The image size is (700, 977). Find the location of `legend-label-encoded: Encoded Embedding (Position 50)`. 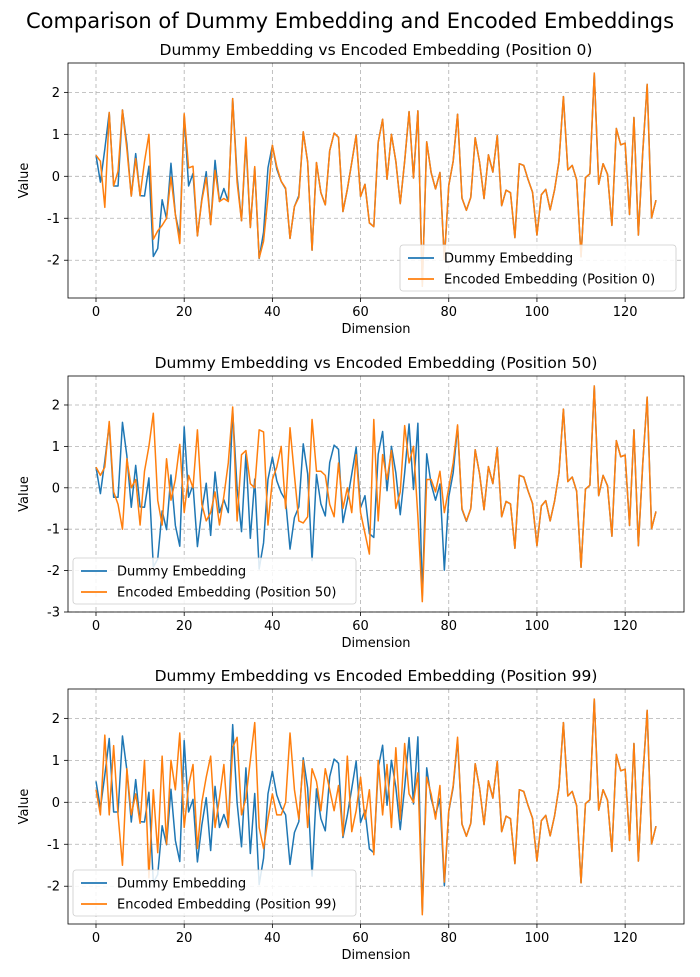

legend-label-encoded: Encoded Embedding (Position 50) is located at coordinates (227, 593).